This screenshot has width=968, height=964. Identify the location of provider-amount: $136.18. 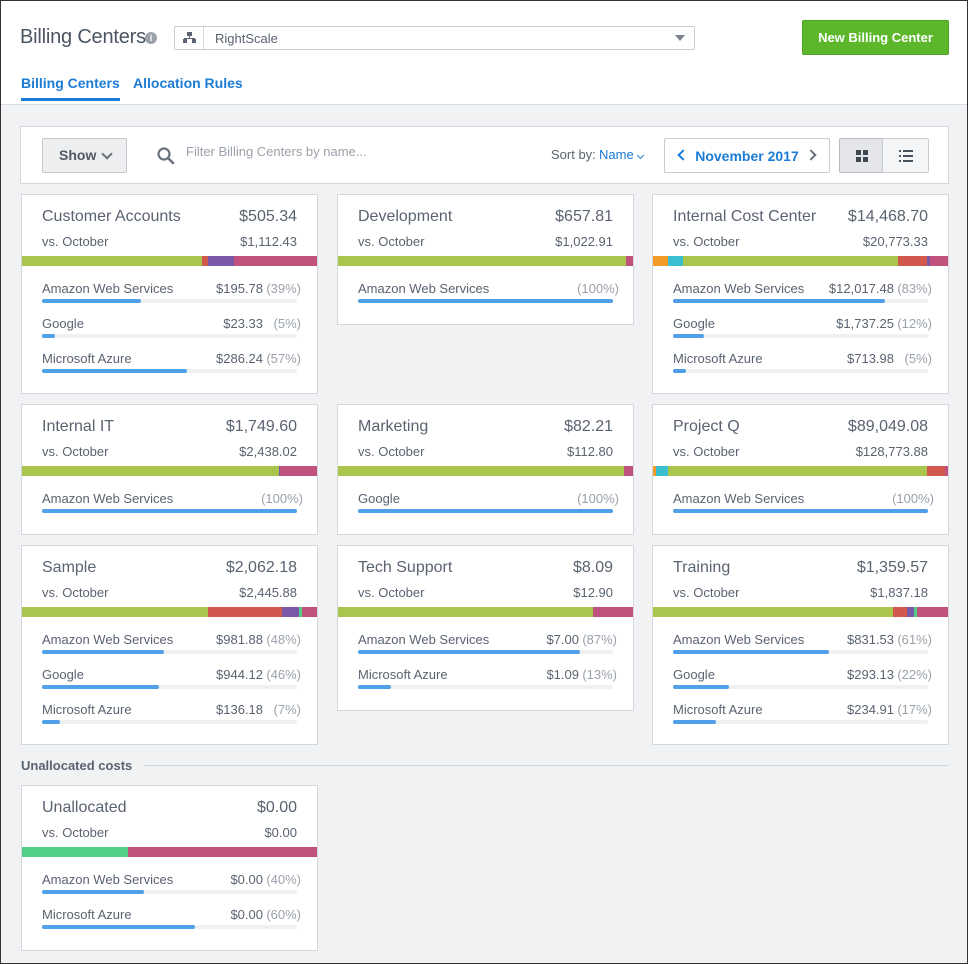
(239, 709).